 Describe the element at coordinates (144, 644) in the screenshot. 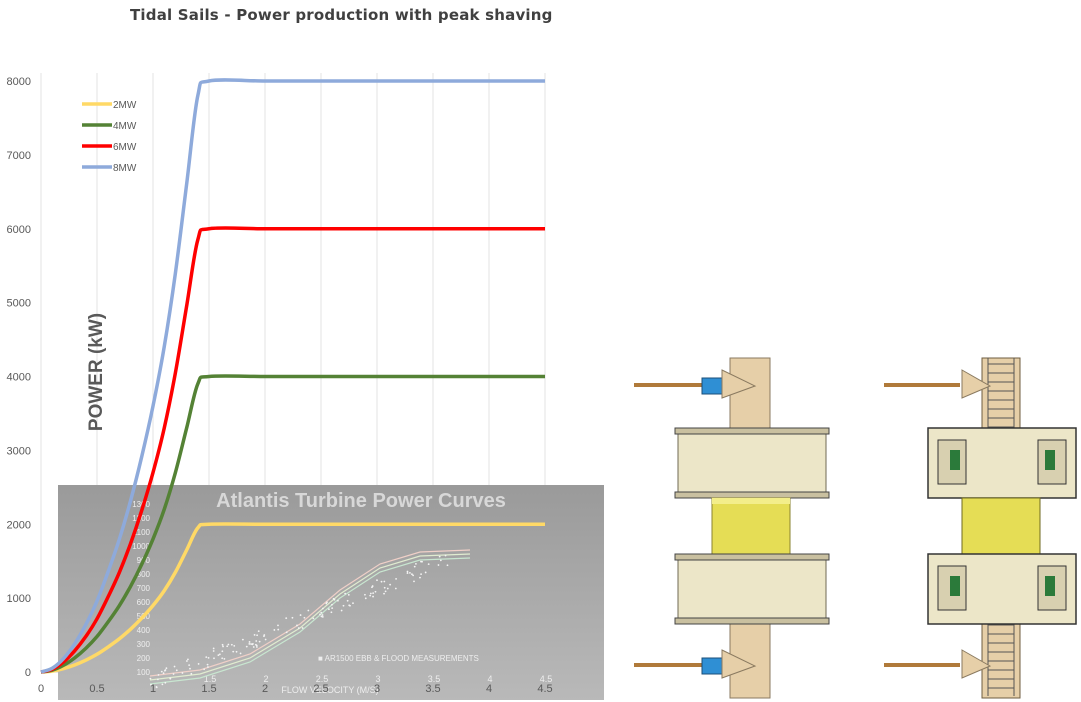

I see `inset-y-tick-label: 300` at that location.